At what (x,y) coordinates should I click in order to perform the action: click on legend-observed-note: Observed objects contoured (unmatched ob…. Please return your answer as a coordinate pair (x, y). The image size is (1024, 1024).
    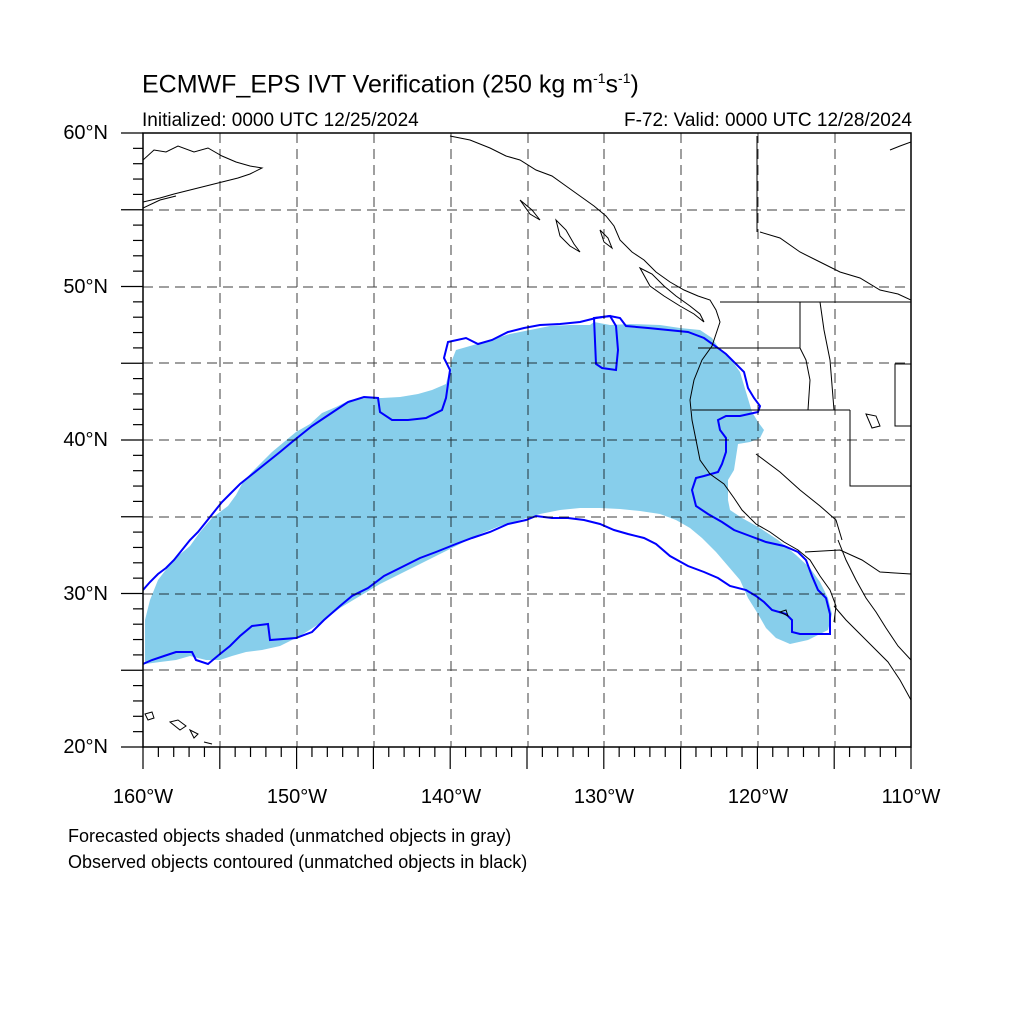
    Looking at the image, I should click on (298, 862).